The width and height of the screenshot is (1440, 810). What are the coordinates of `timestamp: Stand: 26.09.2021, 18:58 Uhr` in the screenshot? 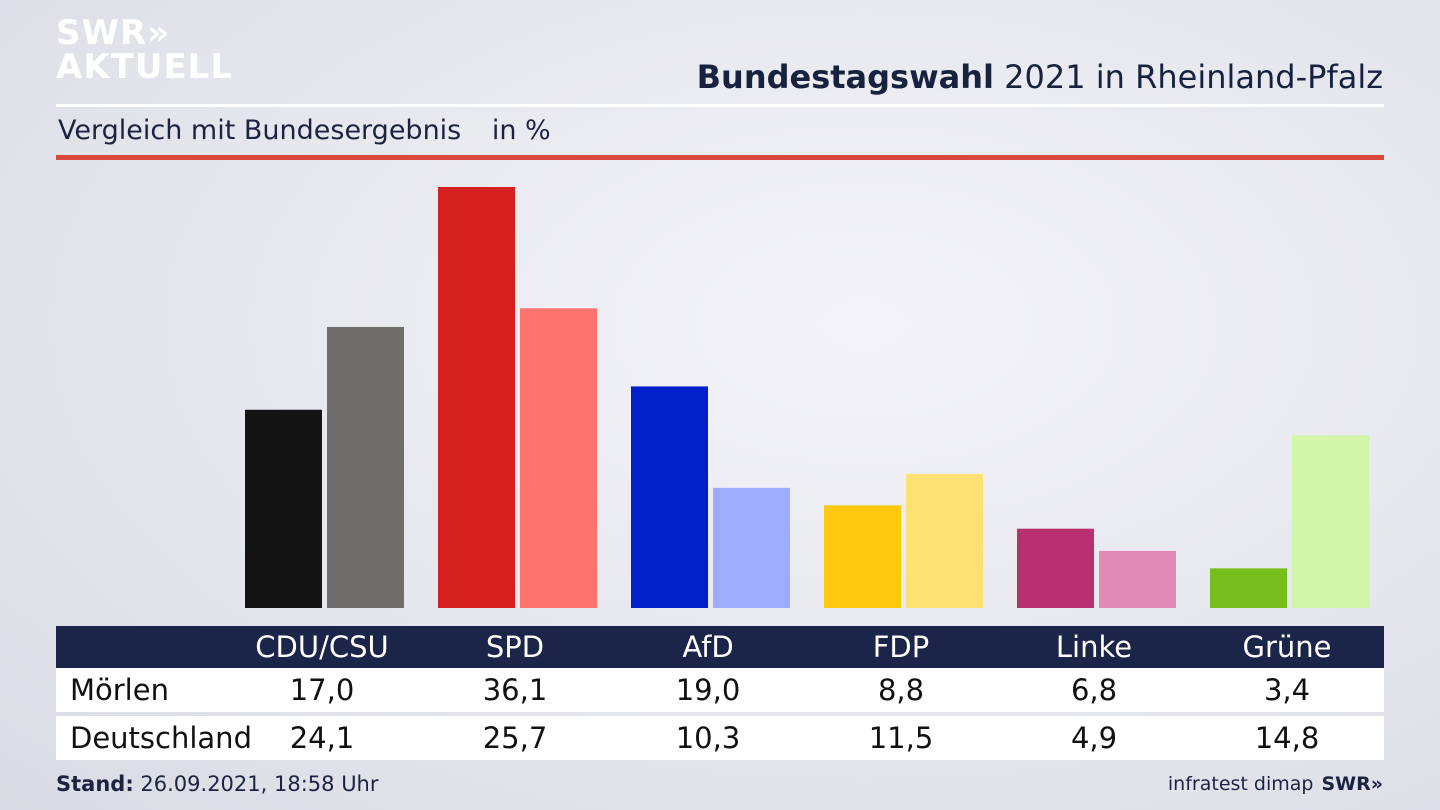 It's located at (217, 784).